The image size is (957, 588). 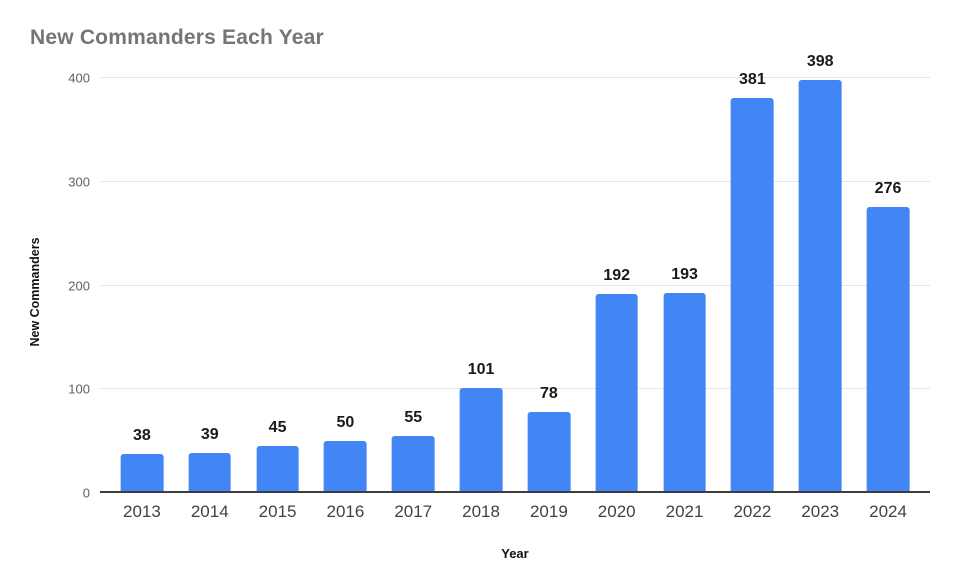 I want to click on bar-slot: 381 2022, so click(x=752, y=296).